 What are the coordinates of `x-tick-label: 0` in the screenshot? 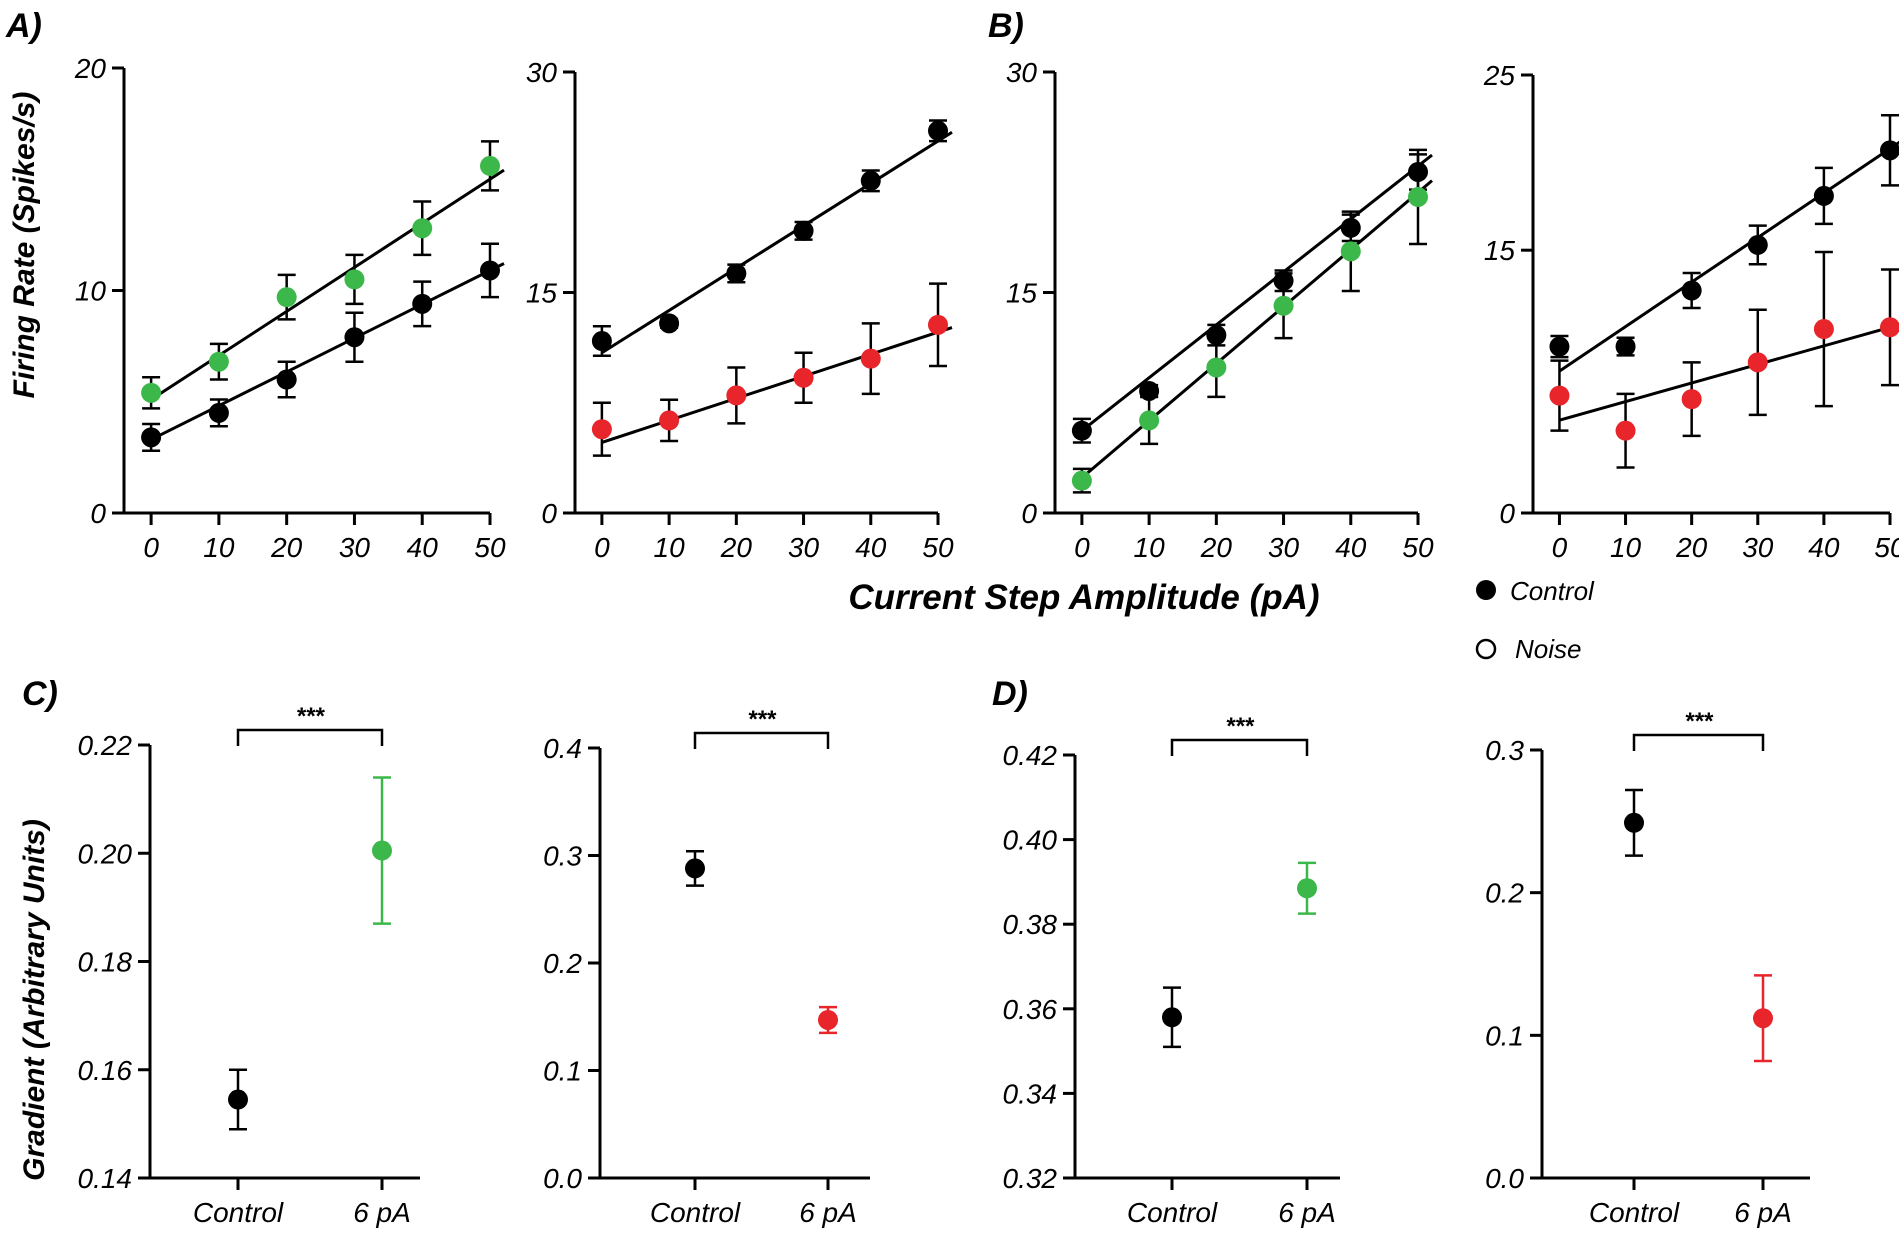 It's located at (602, 547).